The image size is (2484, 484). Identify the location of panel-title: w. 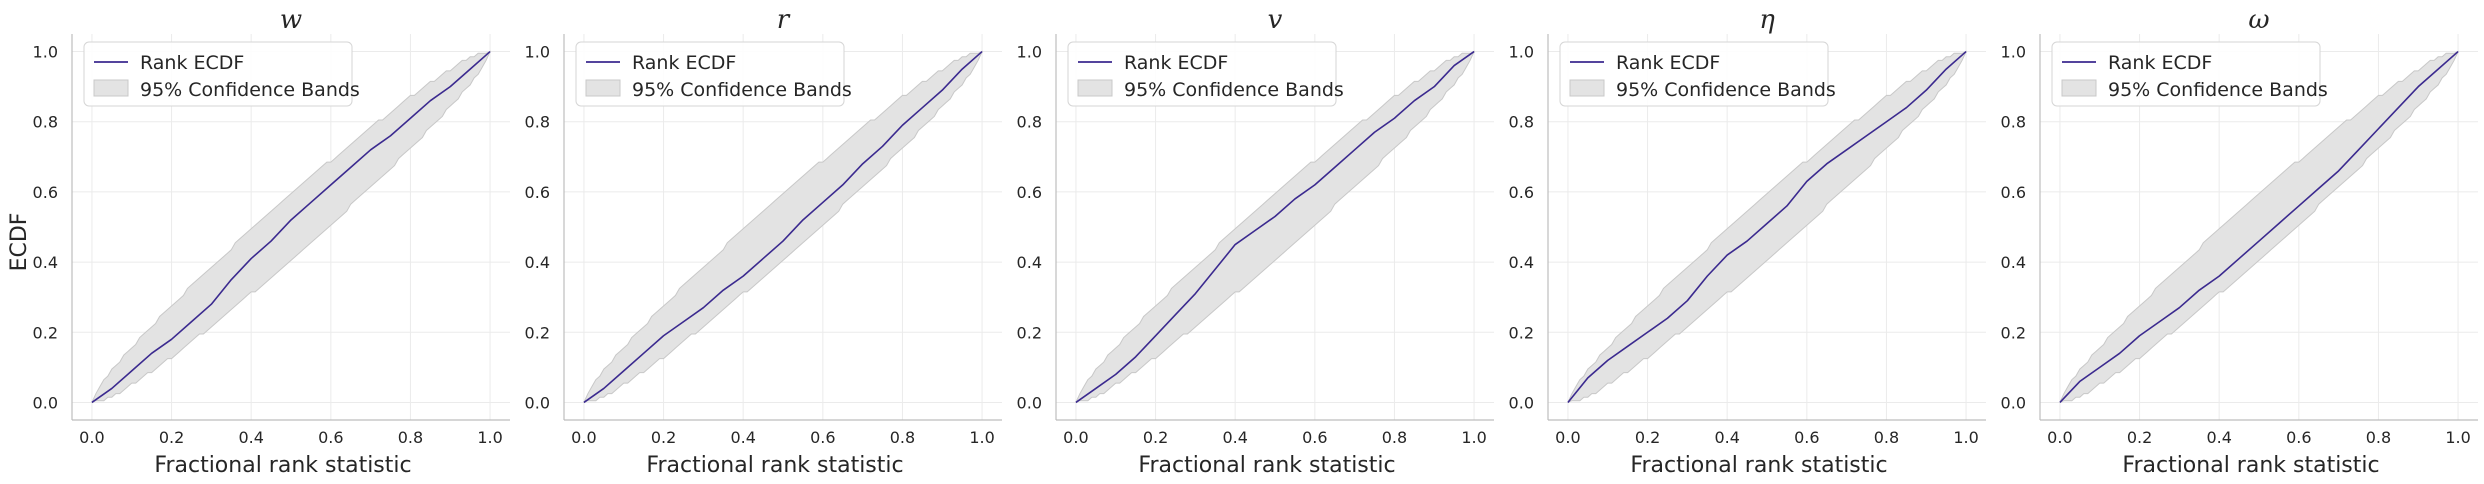
(291, 20).